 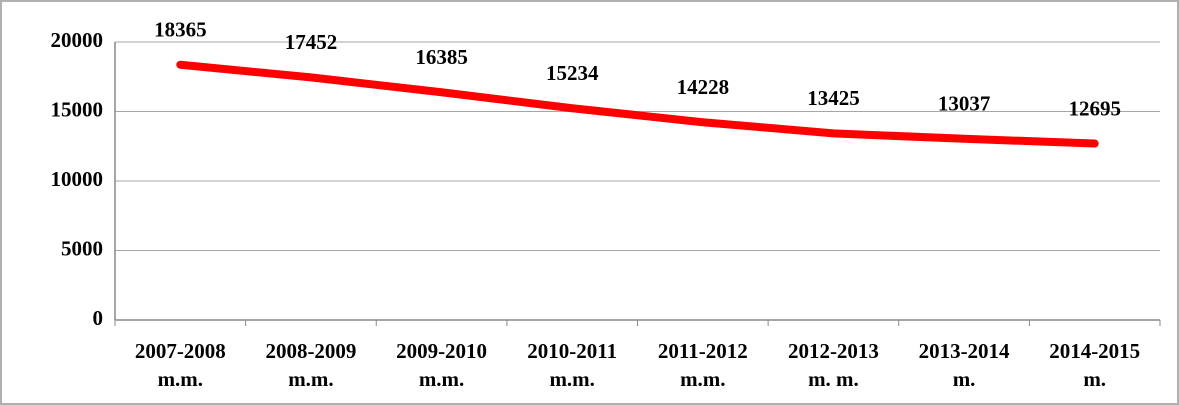 I want to click on data-label: 16385, so click(x=441, y=57).